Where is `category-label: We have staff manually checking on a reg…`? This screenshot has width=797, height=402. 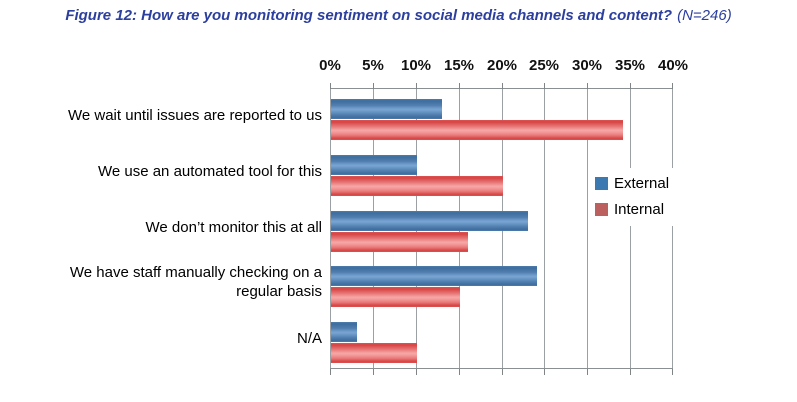 category-label: We have staff manually checking on a reg… is located at coordinates (195, 282).